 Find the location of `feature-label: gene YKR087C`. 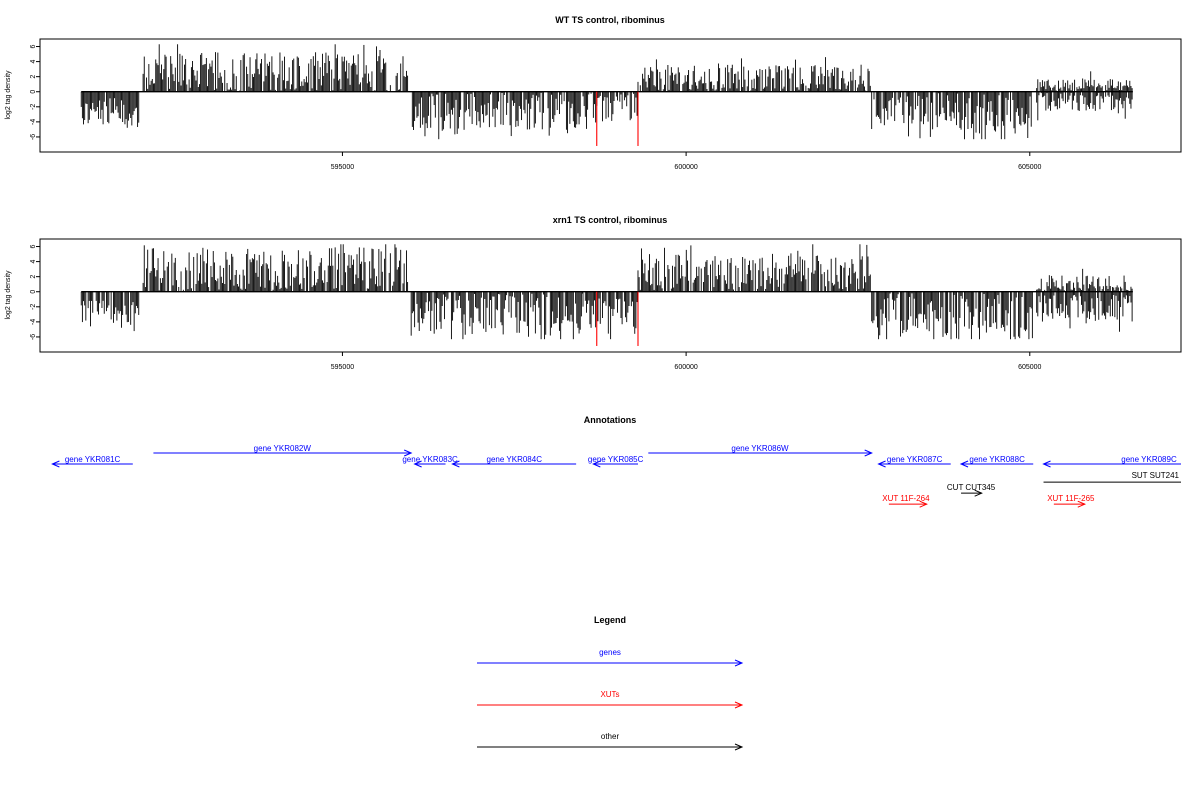

feature-label: gene YKR087C is located at coordinates (915, 459).